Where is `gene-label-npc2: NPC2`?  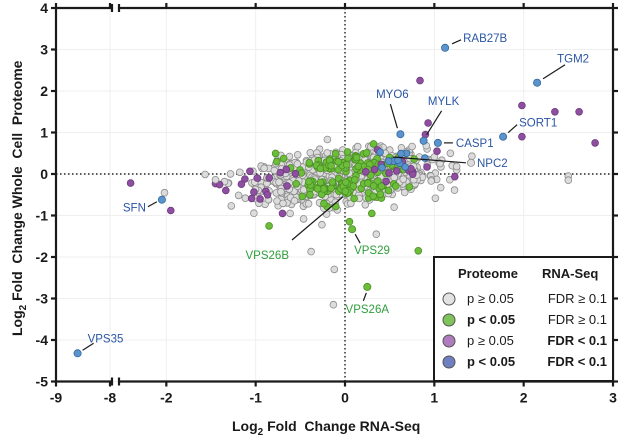 gene-label-npc2: NPC2 is located at coordinates (492, 164).